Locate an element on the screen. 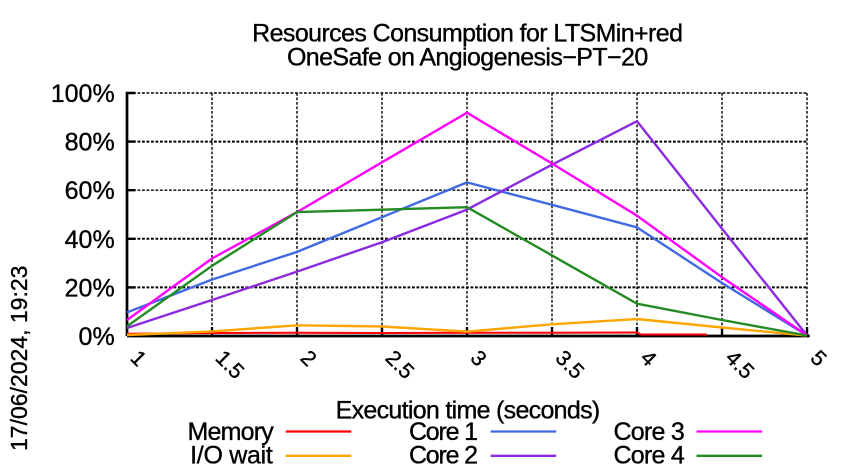  svg-text: Core 1 is located at coordinates (443, 432).